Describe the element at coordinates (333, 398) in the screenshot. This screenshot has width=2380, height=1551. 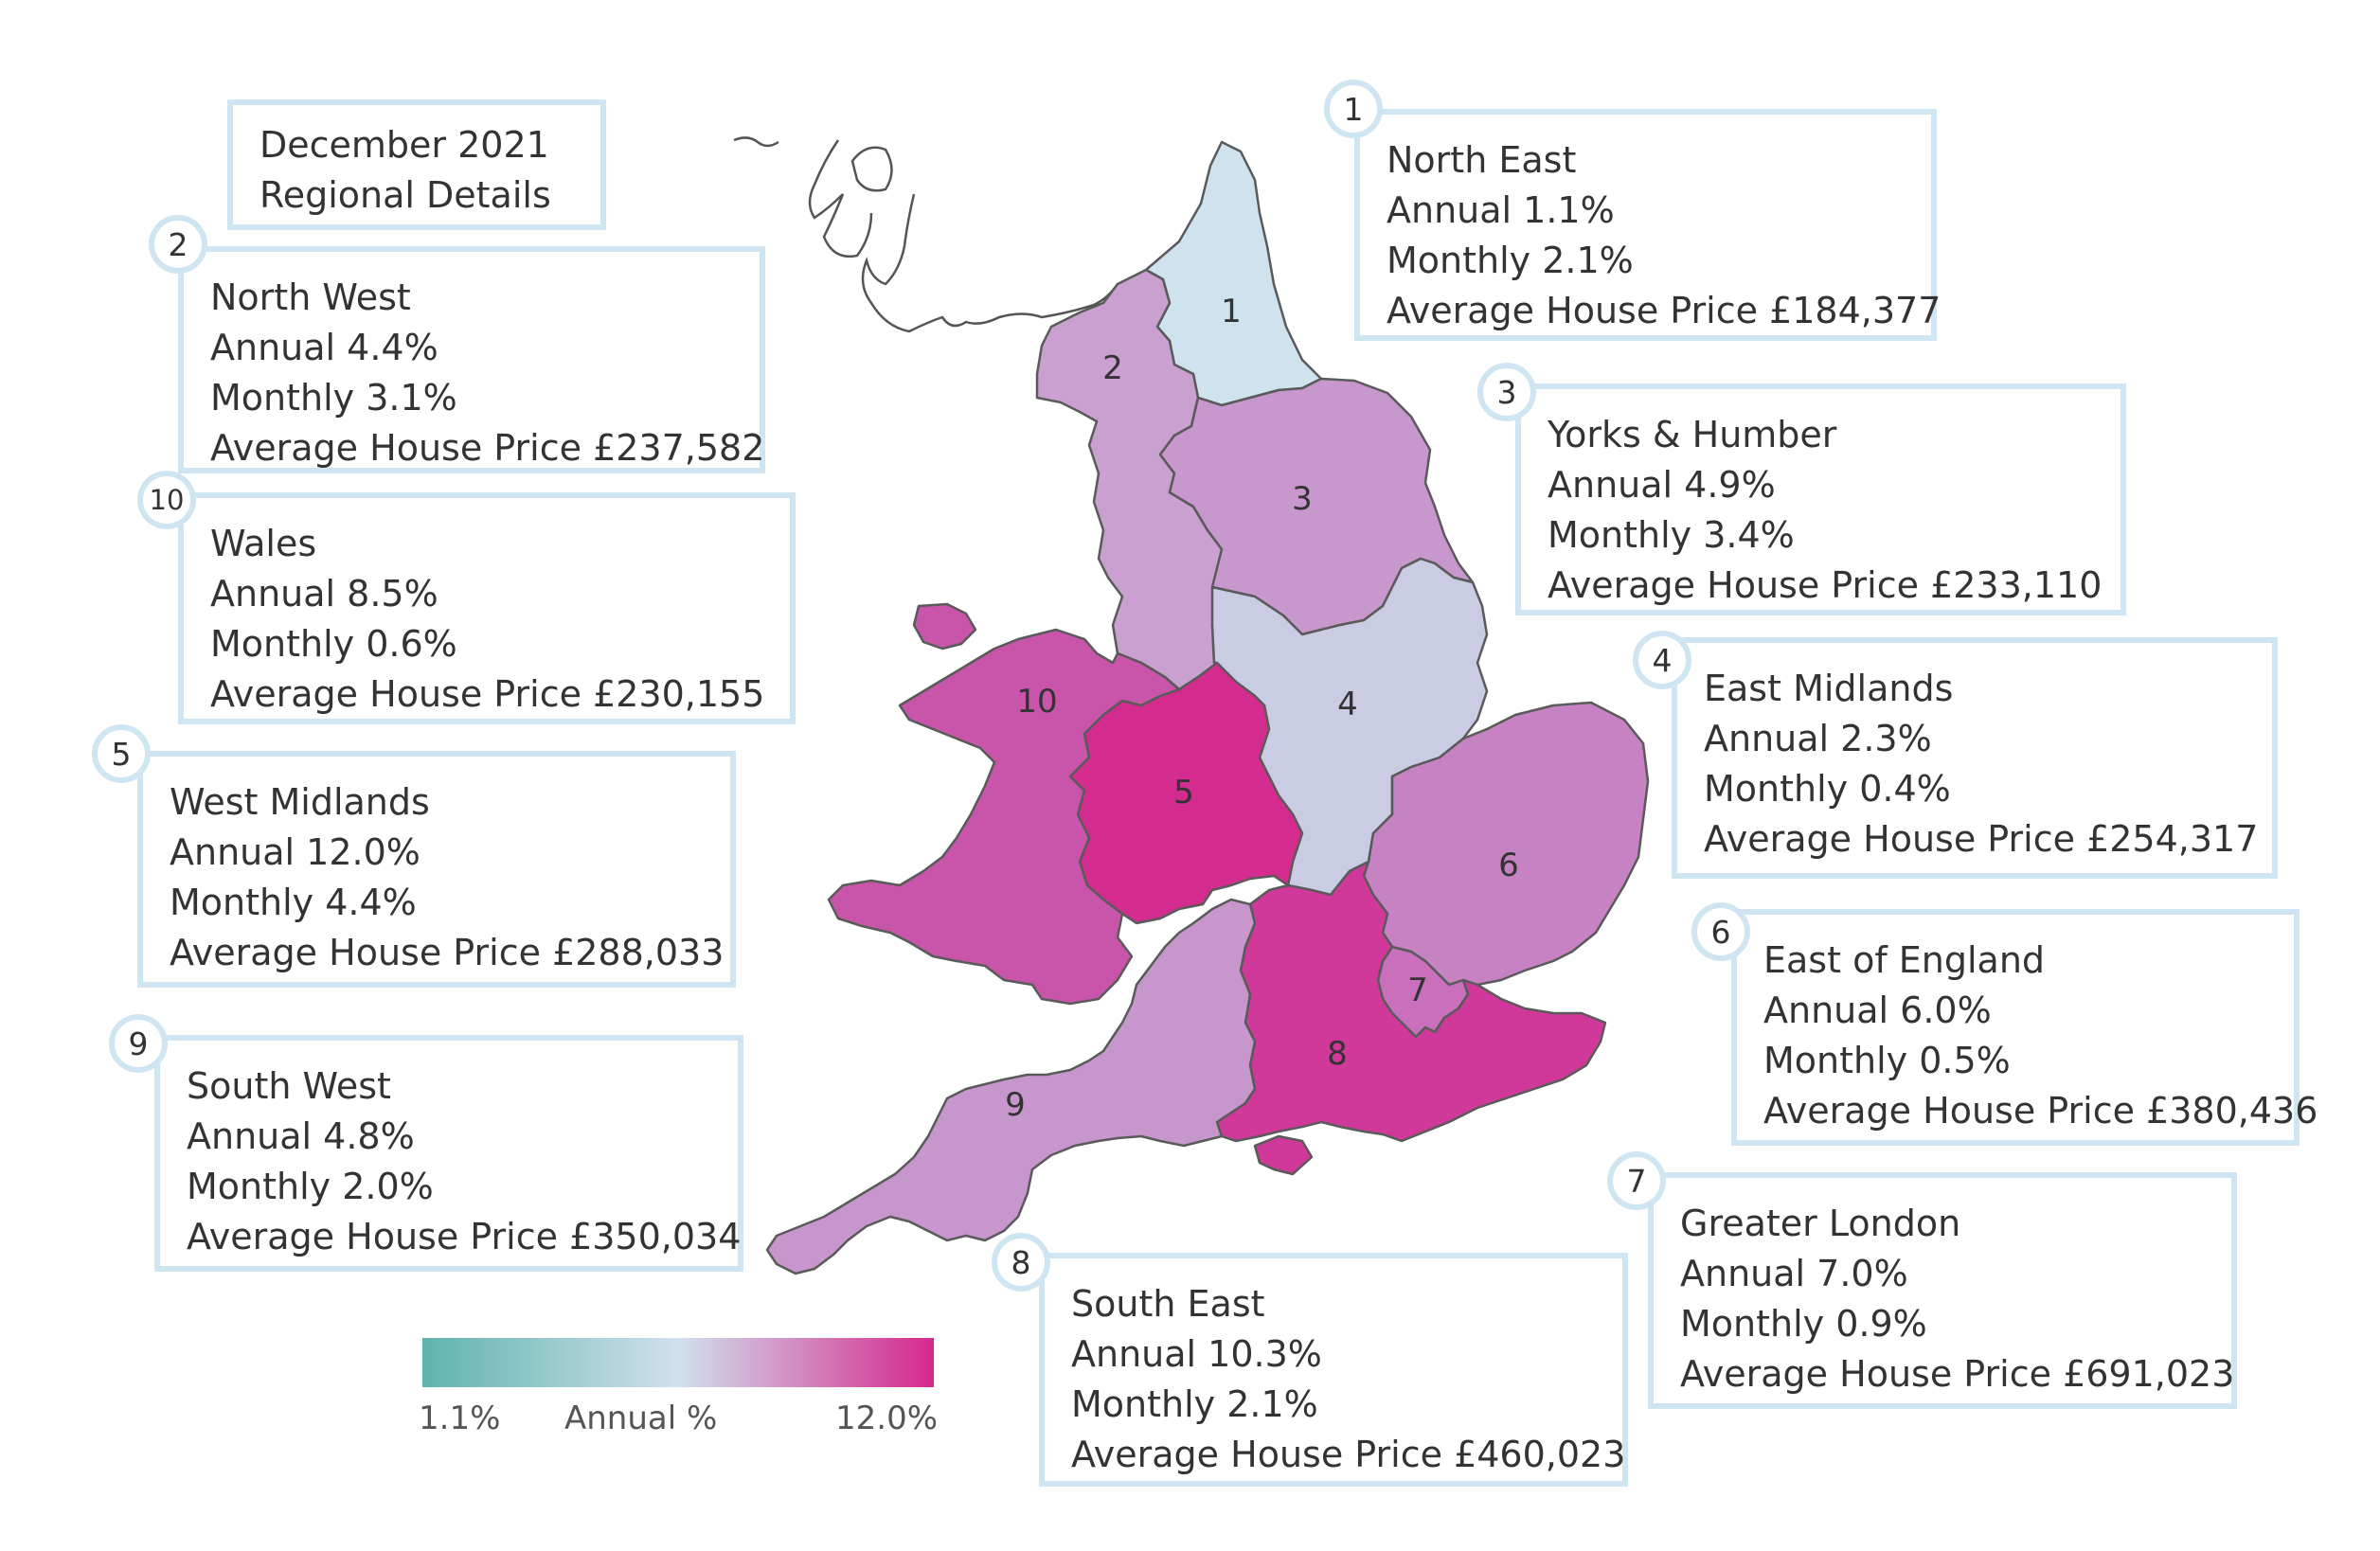
I see `region-monthly: Monthly 3.1%` at that location.